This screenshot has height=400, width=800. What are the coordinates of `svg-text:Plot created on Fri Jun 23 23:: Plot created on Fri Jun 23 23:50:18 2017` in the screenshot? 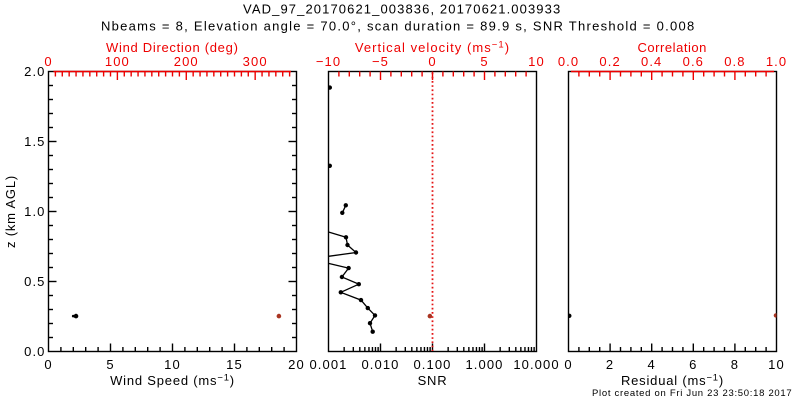 It's located at (692, 393).